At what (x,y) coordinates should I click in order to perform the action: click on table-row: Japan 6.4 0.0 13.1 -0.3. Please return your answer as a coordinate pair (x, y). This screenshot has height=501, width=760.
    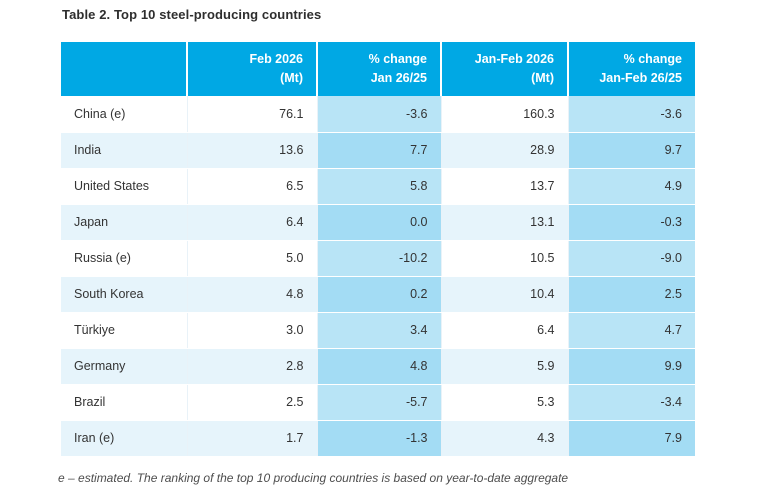
    Looking at the image, I should click on (378, 222).